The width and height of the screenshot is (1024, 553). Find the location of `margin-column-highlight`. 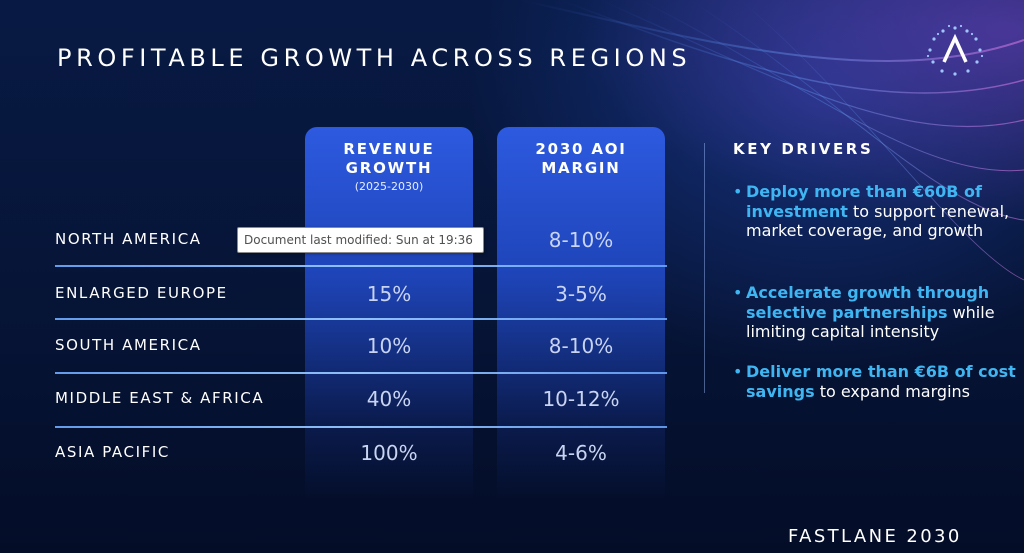

margin-column-highlight is located at coordinates (581, 313).